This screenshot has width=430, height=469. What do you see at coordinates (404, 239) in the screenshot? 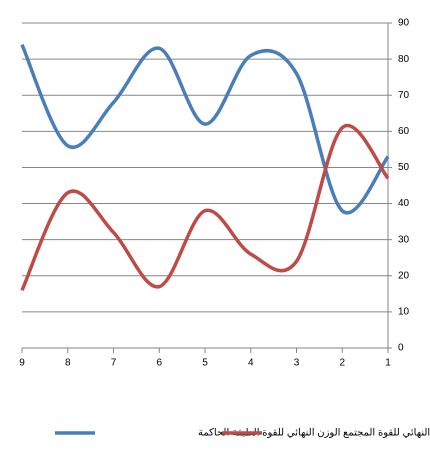
I see `y-tick-label: 30` at bounding box center [404, 239].